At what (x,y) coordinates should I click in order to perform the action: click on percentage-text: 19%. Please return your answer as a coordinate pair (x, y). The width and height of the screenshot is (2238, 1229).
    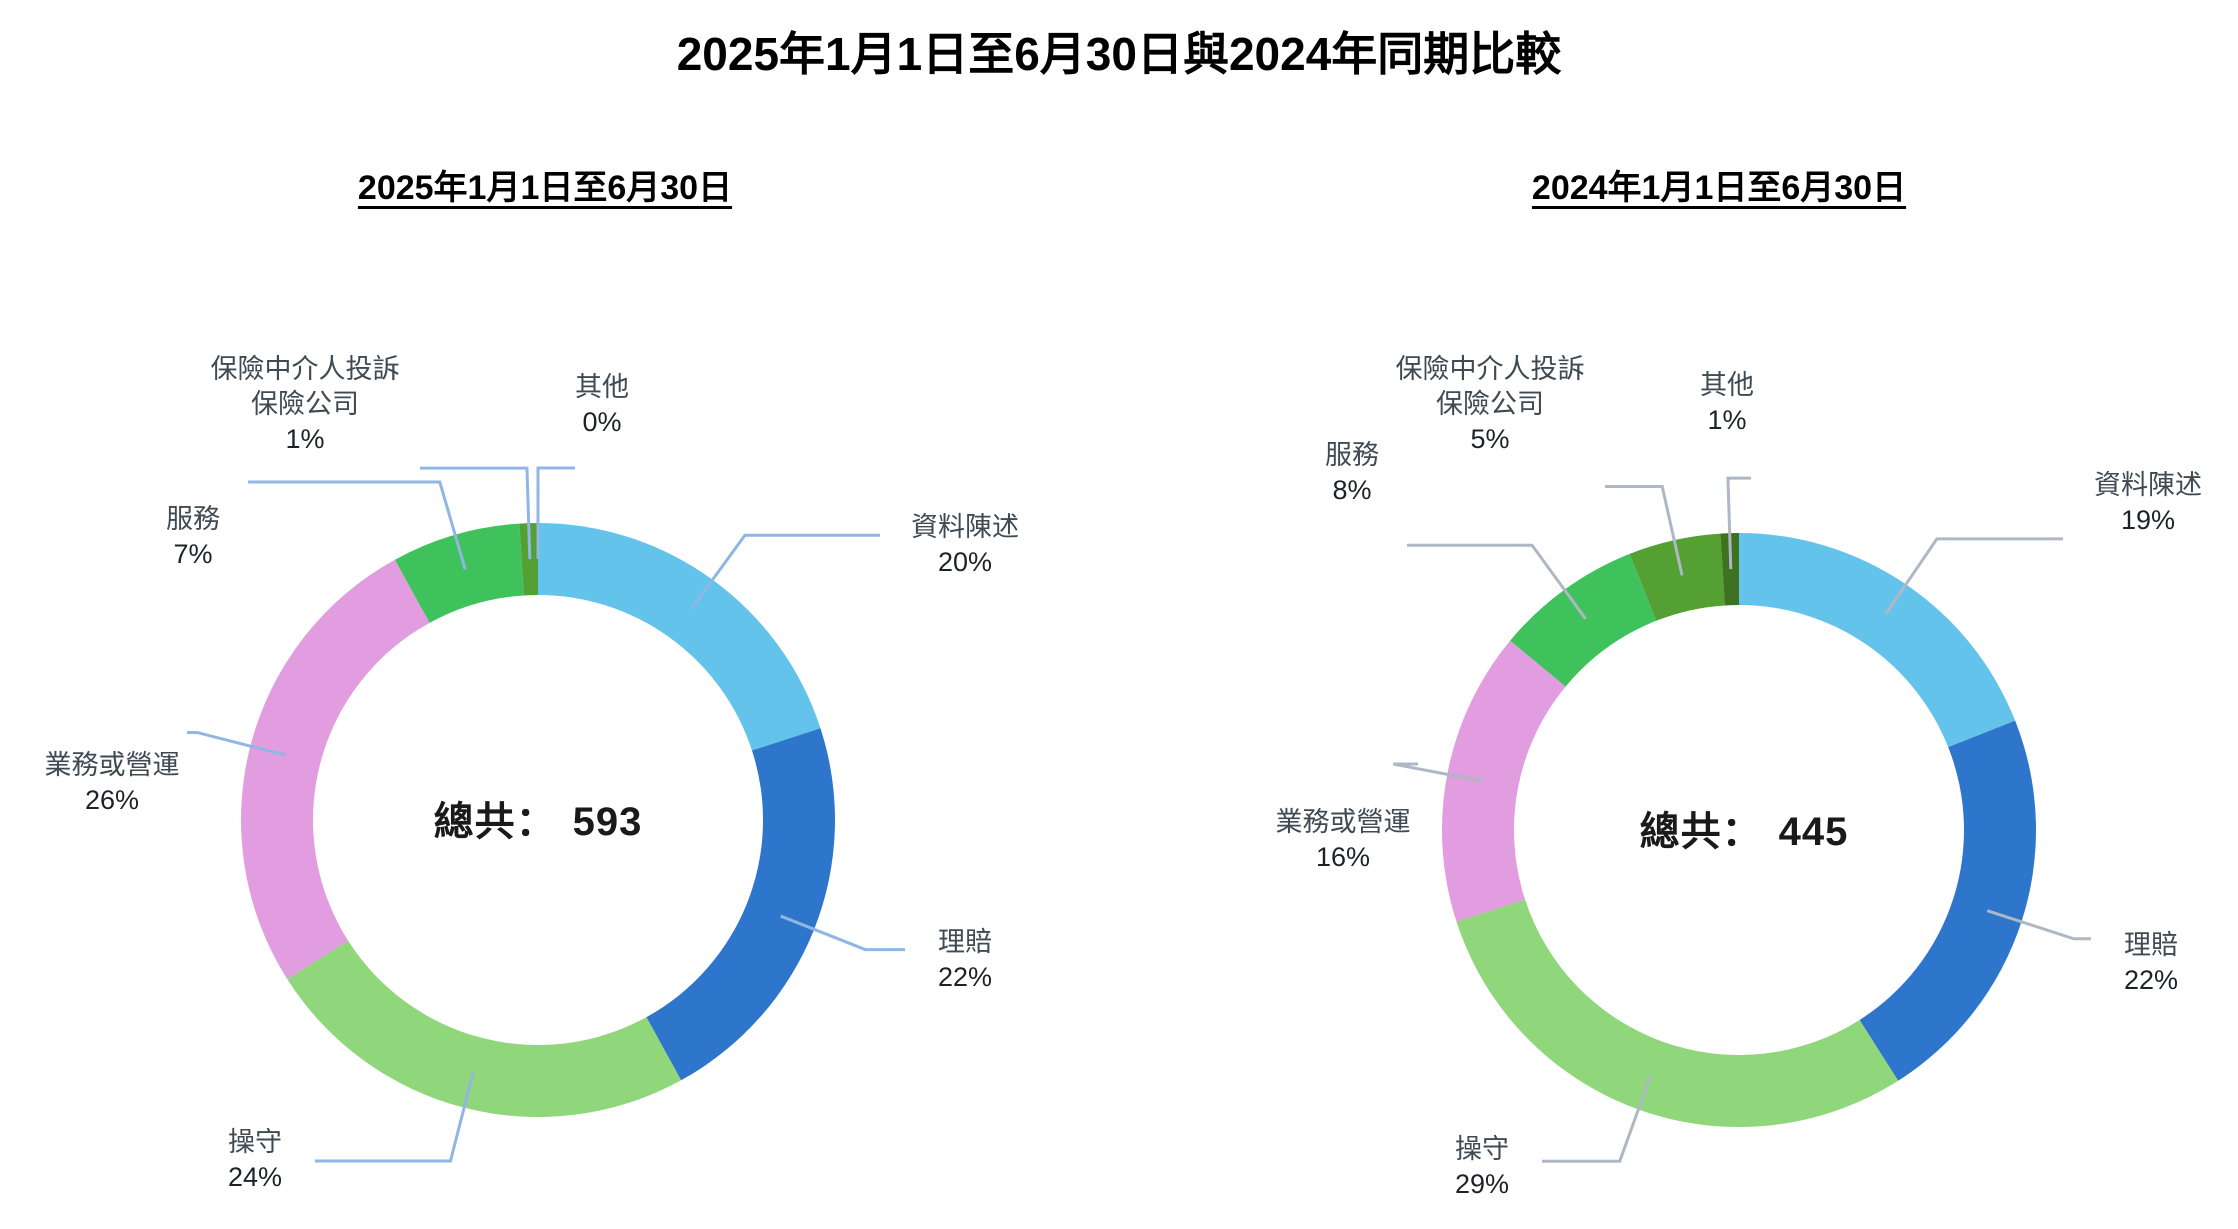
    Looking at the image, I should click on (2148, 520).